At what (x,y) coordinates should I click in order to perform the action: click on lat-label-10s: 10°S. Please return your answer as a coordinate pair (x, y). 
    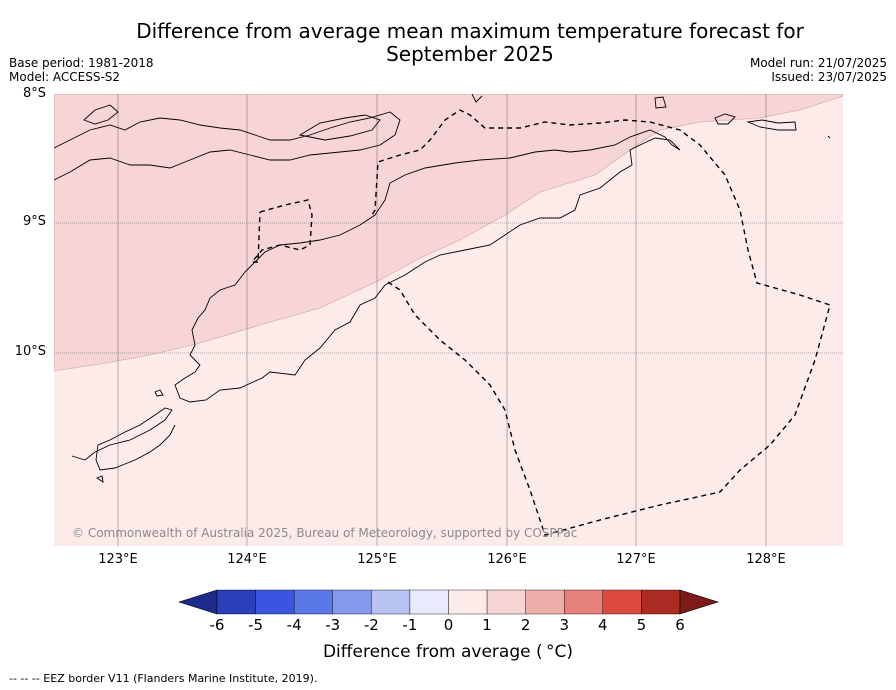
    Looking at the image, I should click on (30, 351).